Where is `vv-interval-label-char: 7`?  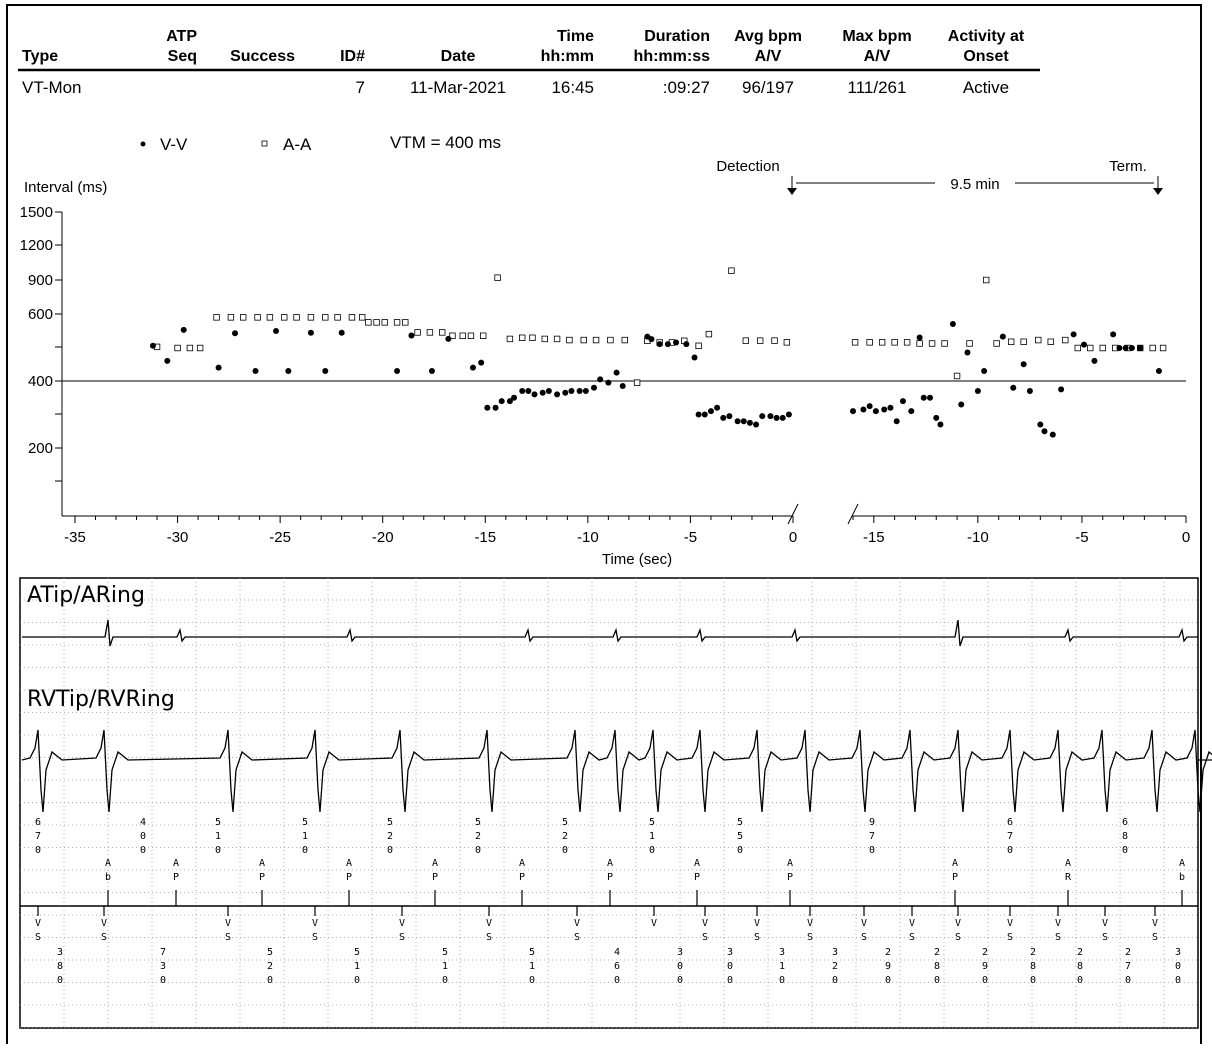 vv-interval-label-char: 7 is located at coordinates (163, 952).